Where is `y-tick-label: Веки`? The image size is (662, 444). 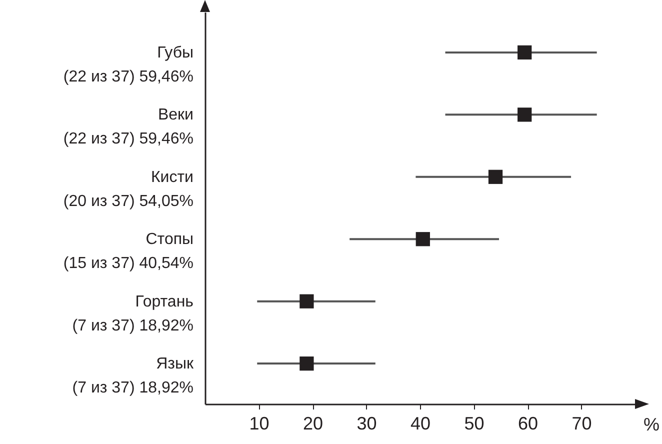
y-tick-label: Веки is located at coordinates (176, 115).